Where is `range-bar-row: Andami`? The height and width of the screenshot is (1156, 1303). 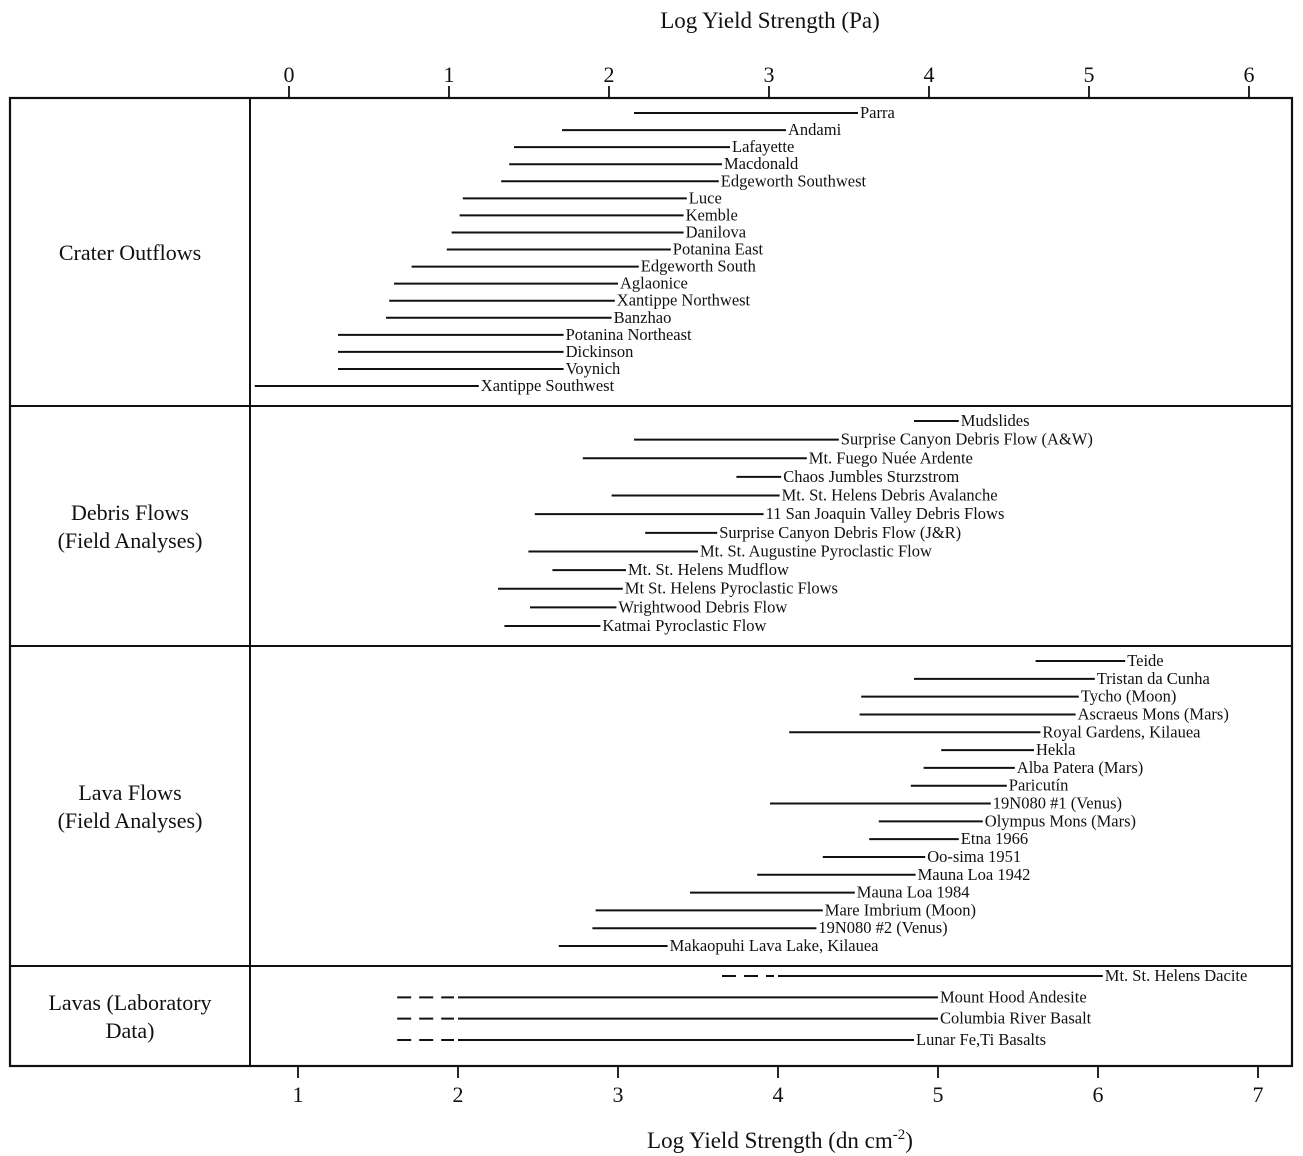
range-bar-row: Andami is located at coordinates (702, 129).